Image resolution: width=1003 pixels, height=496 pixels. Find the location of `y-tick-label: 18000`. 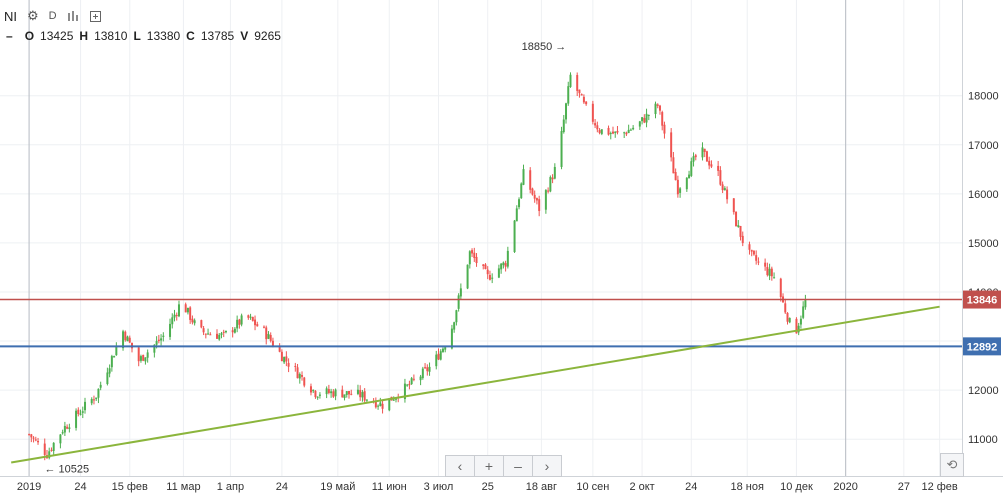

y-tick-label: 18000 is located at coordinates (983, 97).